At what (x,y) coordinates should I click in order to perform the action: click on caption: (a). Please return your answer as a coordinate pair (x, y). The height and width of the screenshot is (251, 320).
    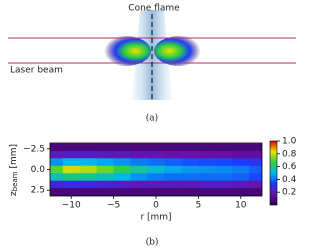
    Looking at the image, I should click on (152, 118).